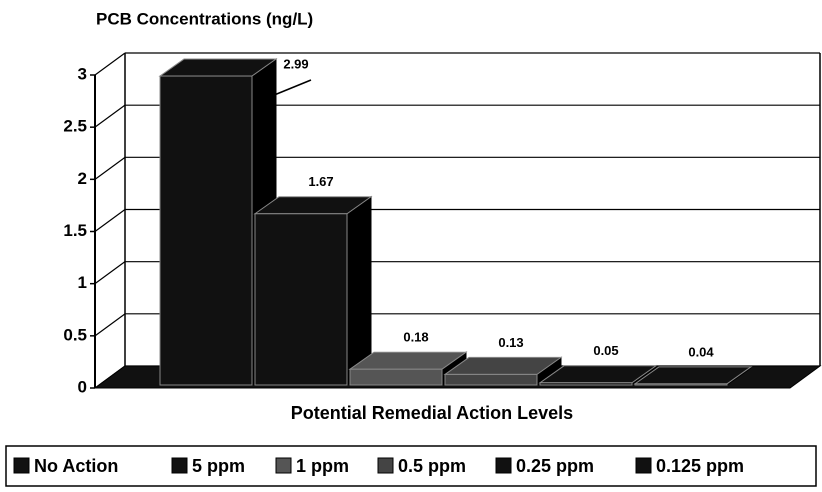  I want to click on data-label: 0.05, so click(605, 350).